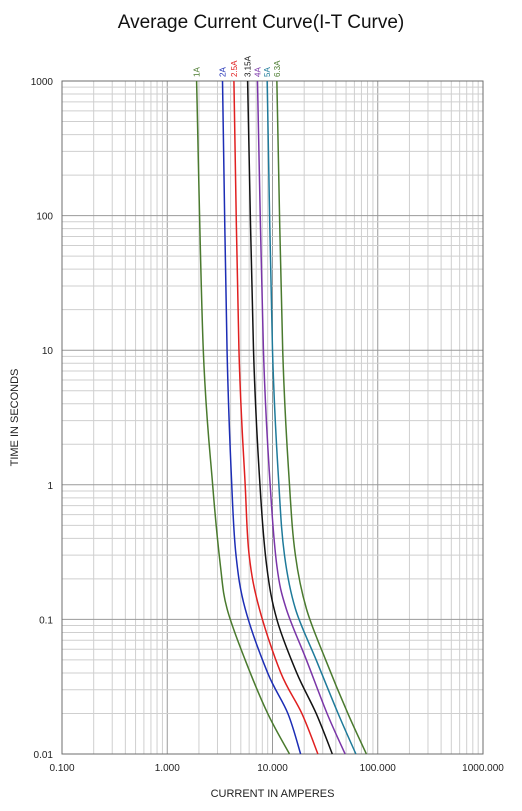 The image size is (522, 811). I want to click on series-labels: 1A 2A 2.5A 3.15A 4A 5A 6.3A, so click(237, 66).